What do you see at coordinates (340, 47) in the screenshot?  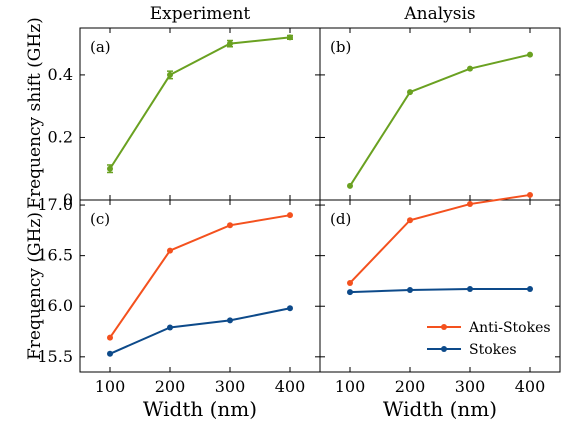 I see `panel-letter: (b)` at bounding box center [340, 47].